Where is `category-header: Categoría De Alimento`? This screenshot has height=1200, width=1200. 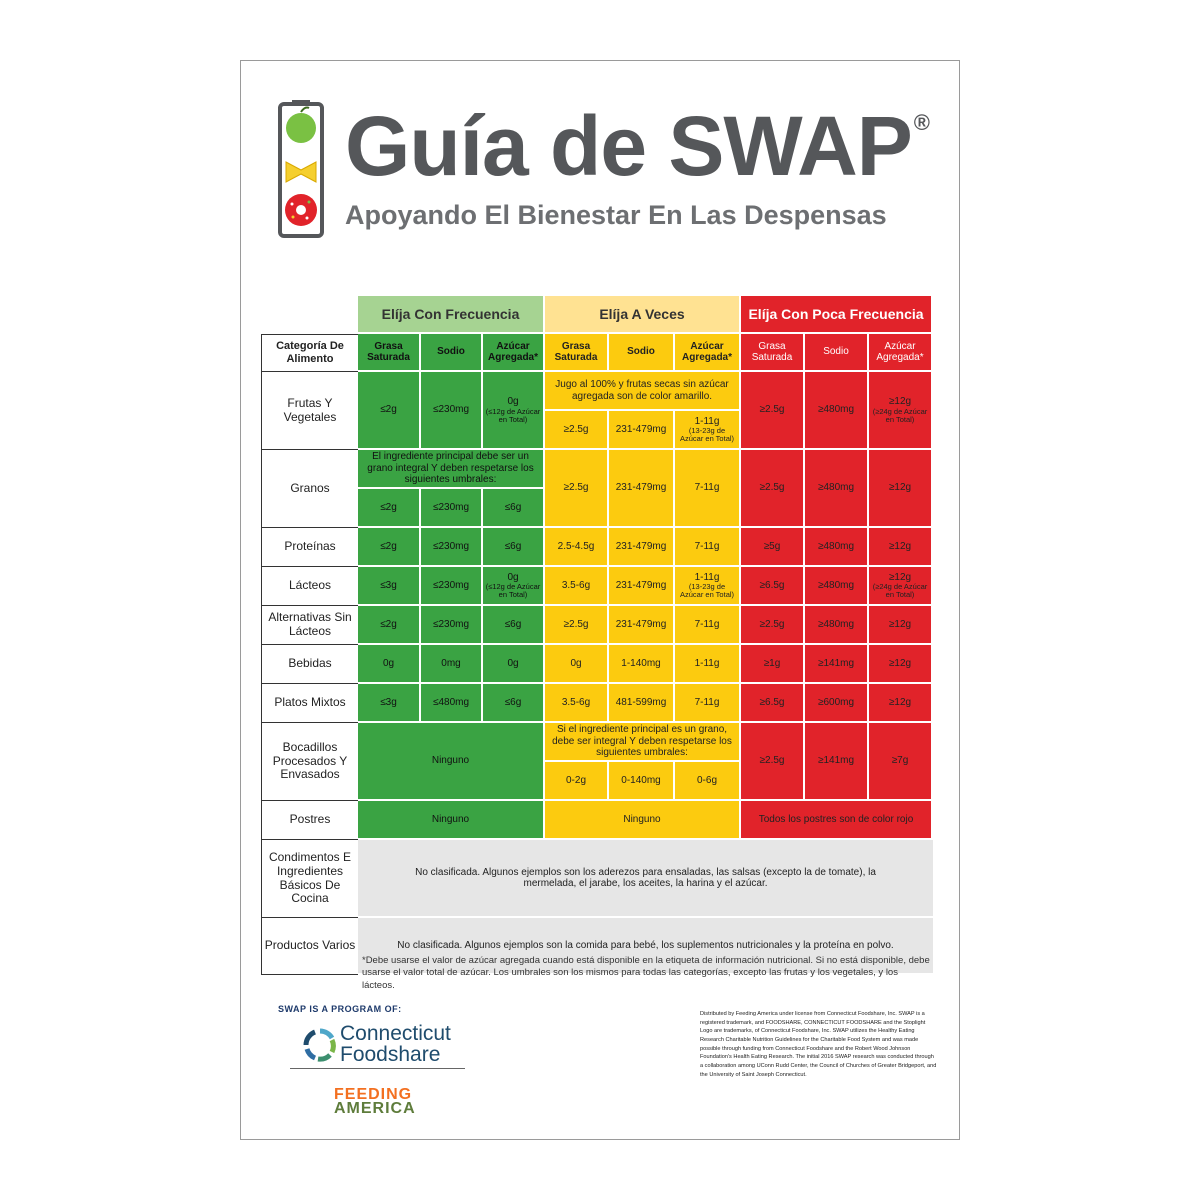
category-header: Categoría De Alimento is located at coordinates (309, 353).